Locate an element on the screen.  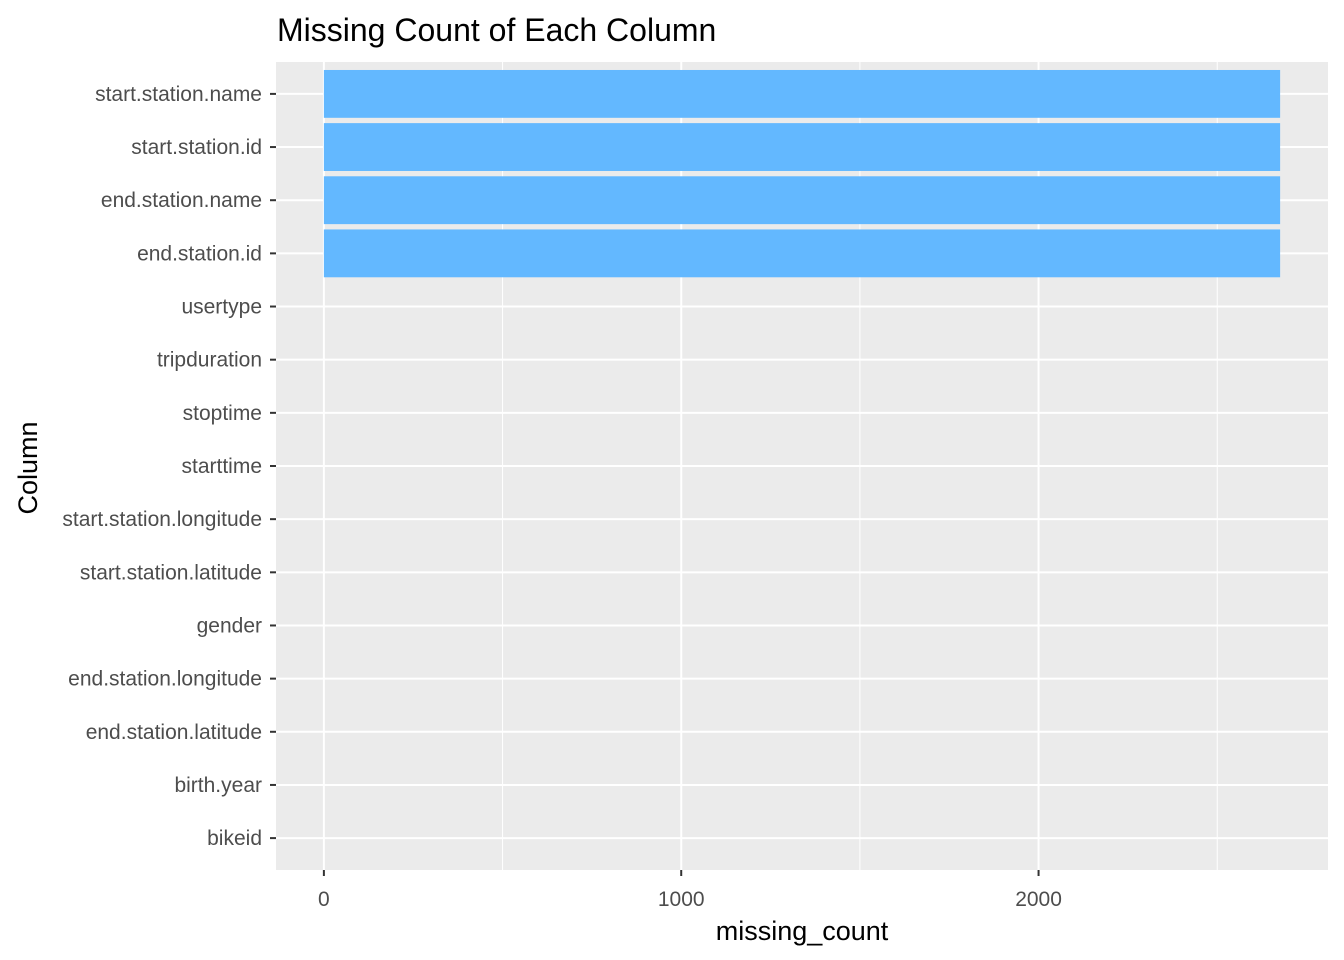
y-tick-label: start.station.longitude is located at coordinates (162, 519).